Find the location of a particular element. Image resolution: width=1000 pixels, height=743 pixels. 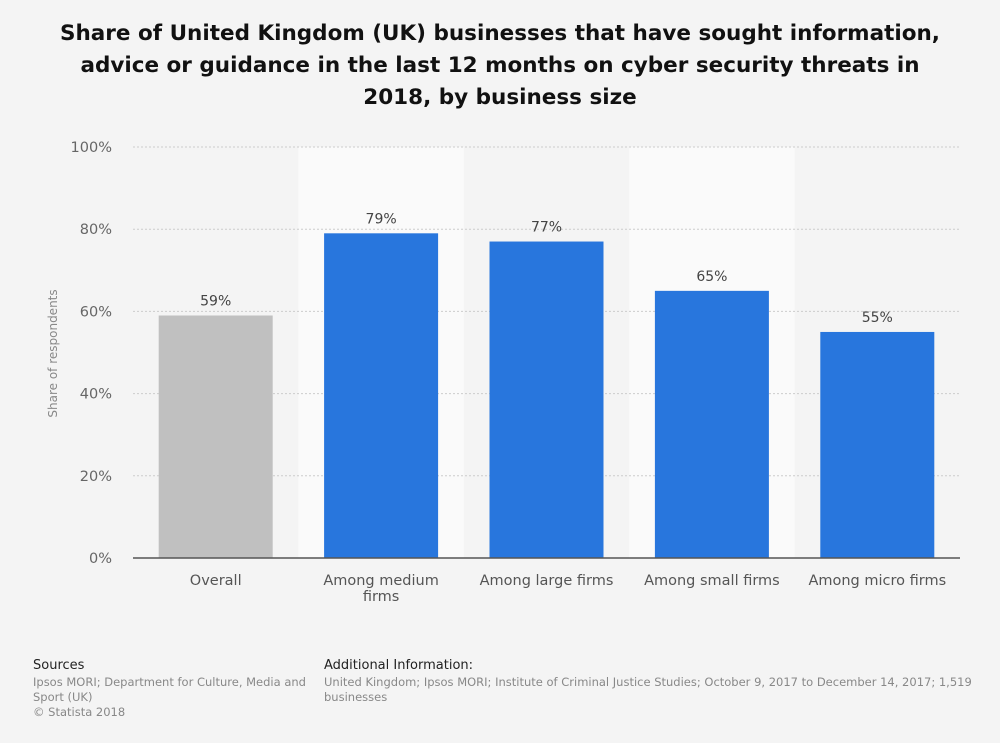

x-tick-label: Among small firms is located at coordinates (712, 581).